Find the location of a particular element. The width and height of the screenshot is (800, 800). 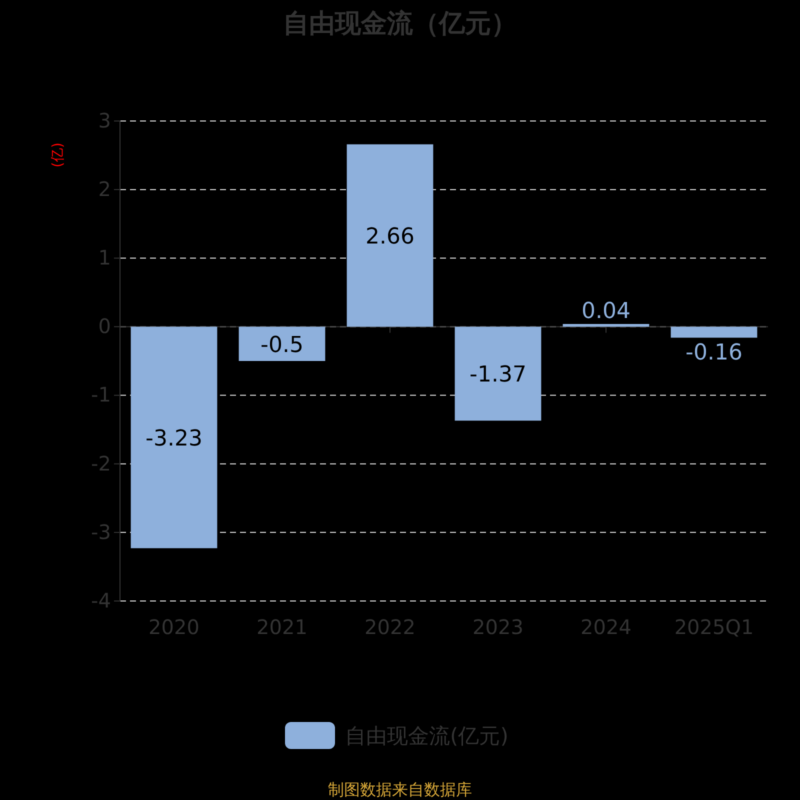

y-axis-title: (亿) is located at coordinates (58, 155).